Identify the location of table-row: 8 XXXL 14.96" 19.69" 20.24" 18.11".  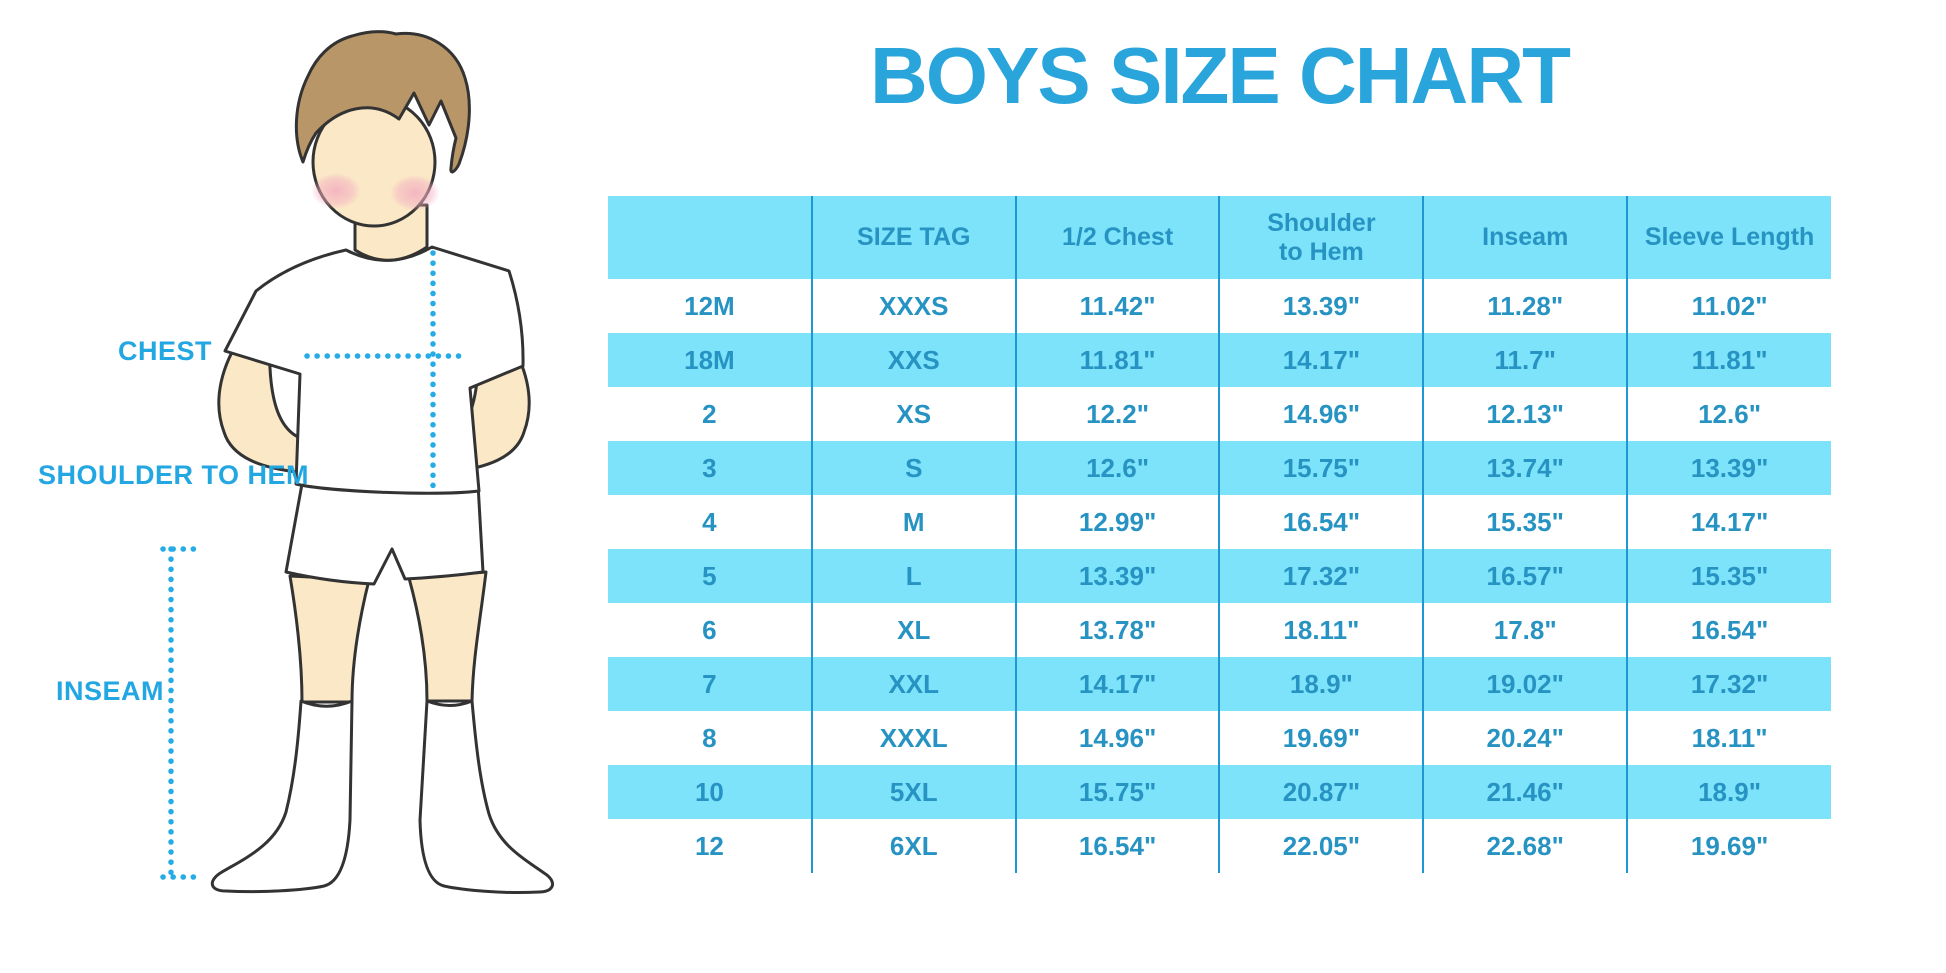
(1219, 738).